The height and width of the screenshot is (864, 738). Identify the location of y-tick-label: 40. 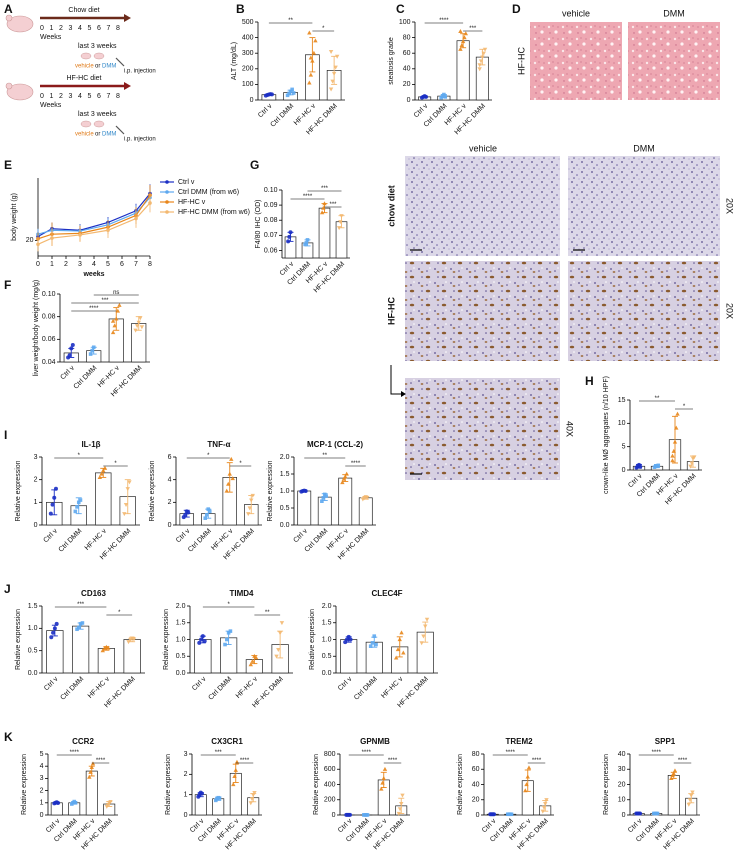
(622, 754).